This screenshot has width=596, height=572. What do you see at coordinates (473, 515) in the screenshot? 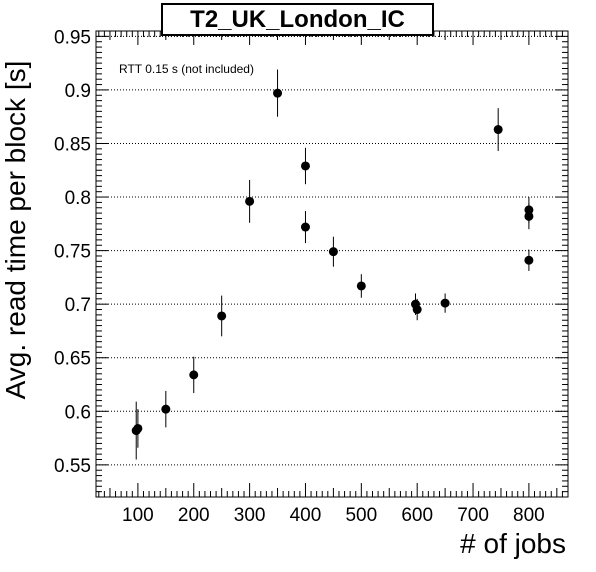
I see `x-tick-label: 700` at bounding box center [473, 515].